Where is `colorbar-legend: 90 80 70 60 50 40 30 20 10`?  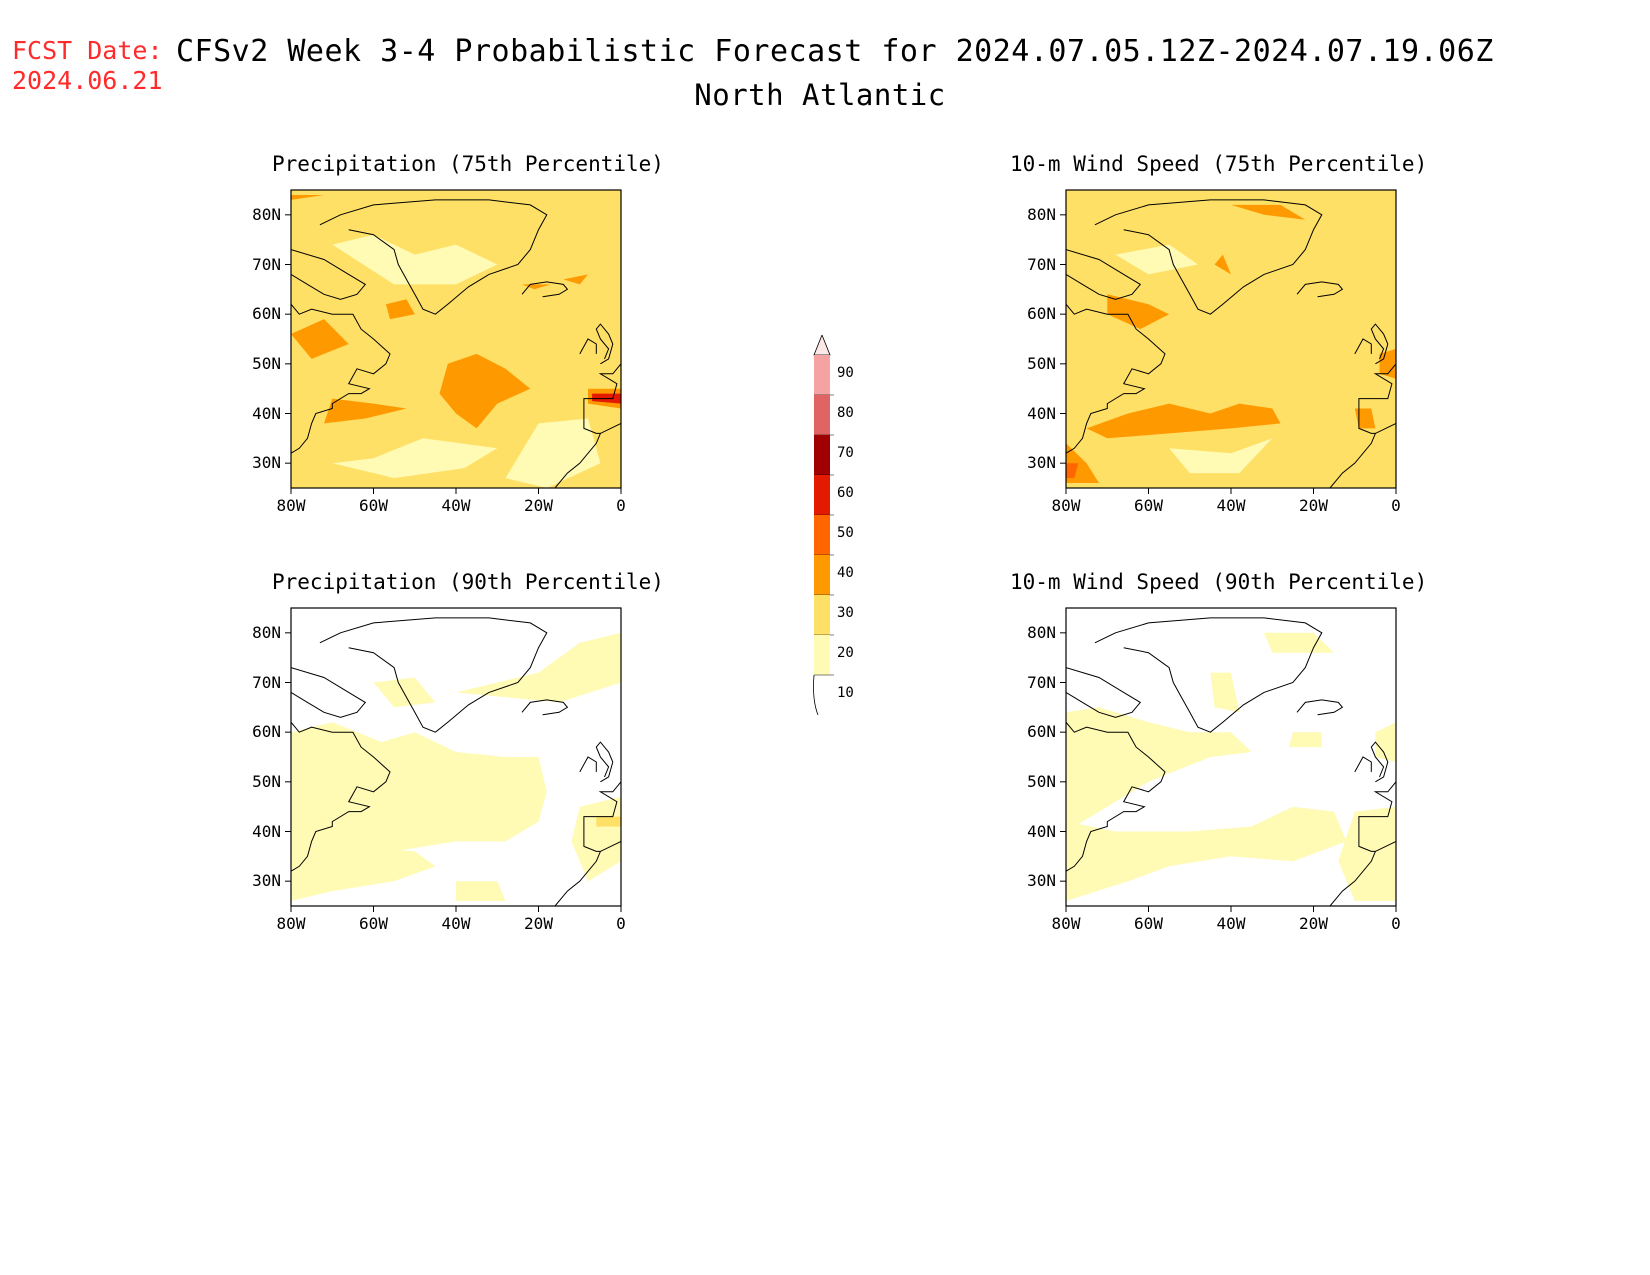 colorbar-legend: 90 80 70 60 50 40 30 20 10 is located at coordinates (840, 534).